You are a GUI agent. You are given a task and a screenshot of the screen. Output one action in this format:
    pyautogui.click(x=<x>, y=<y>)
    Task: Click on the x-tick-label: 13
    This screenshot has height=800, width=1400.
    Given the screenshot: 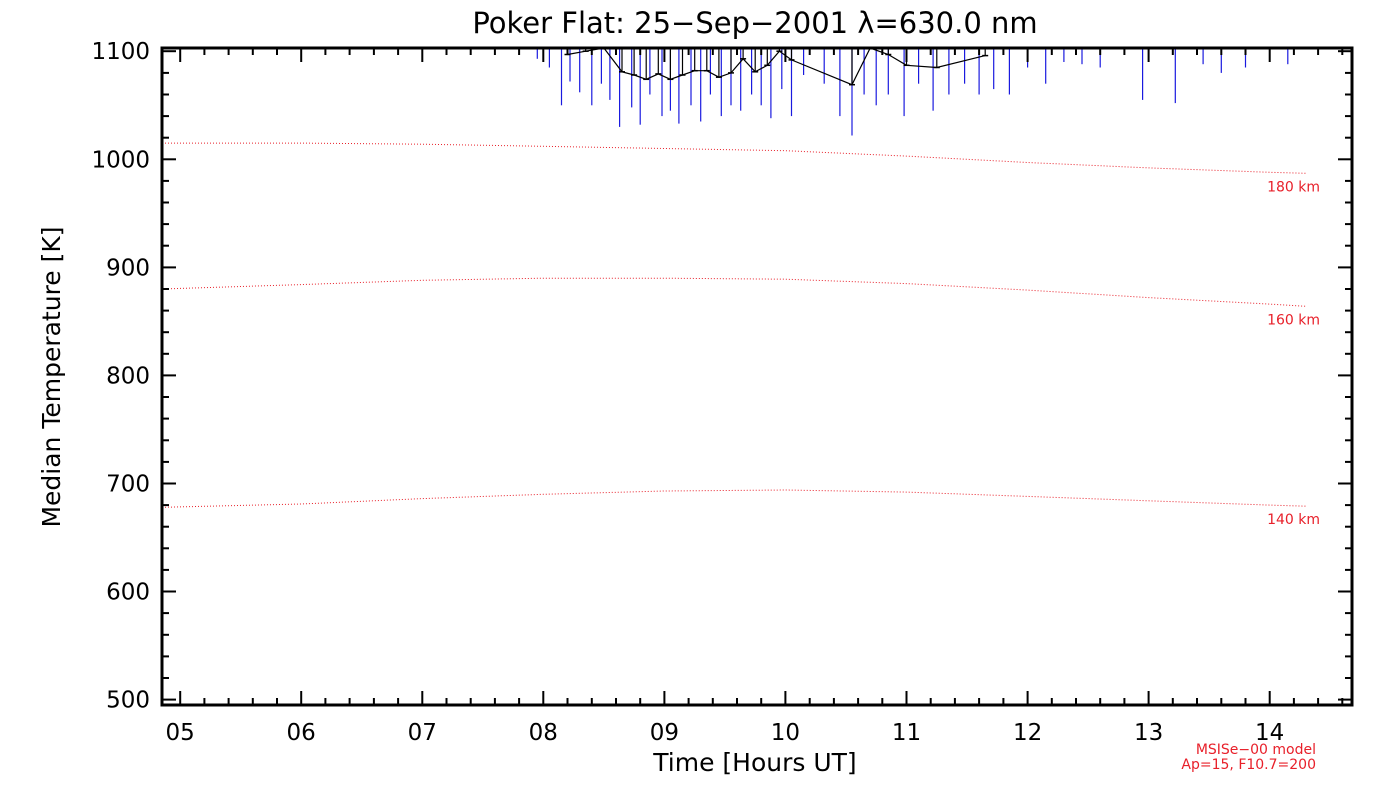 What is the action you would take?
    pyautogui.click(x=1148, y=733)
    